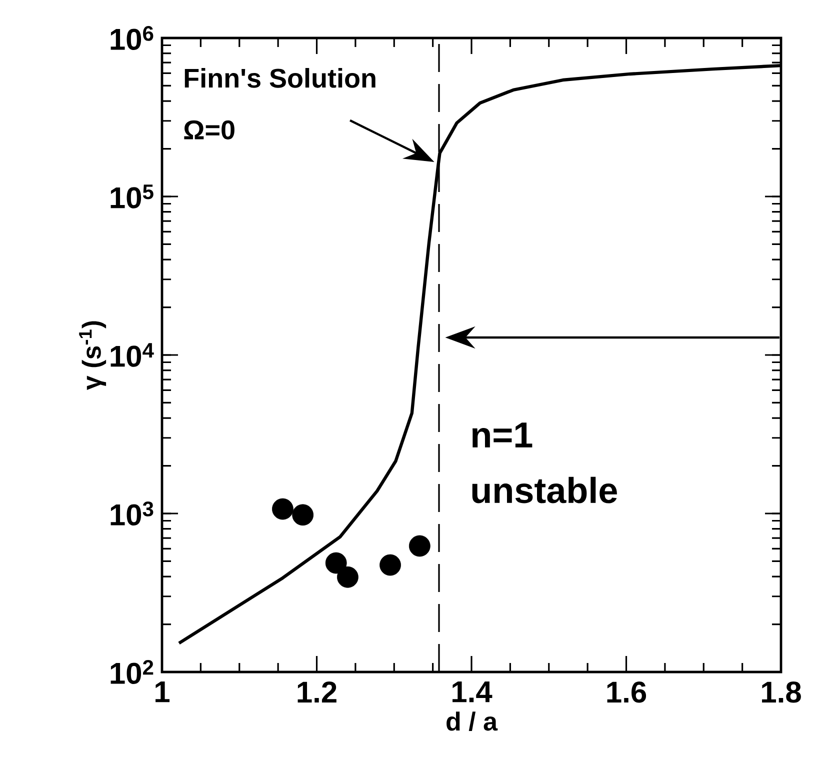 The width and height of the screenshot is (834, 765). What do you see at coordinates (781, 692) in the screenshot?
I see `x-tick-label: 1.8` at bounding box center [781, 692].